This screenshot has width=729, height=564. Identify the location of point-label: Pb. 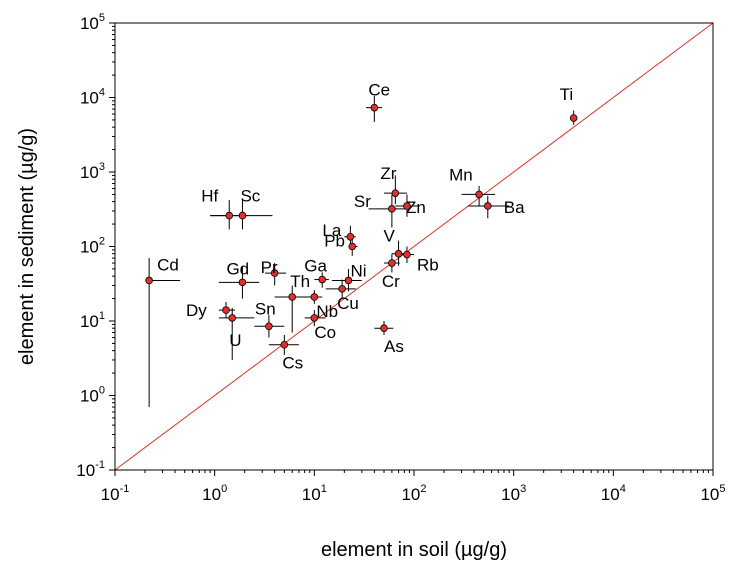
(334, 241).